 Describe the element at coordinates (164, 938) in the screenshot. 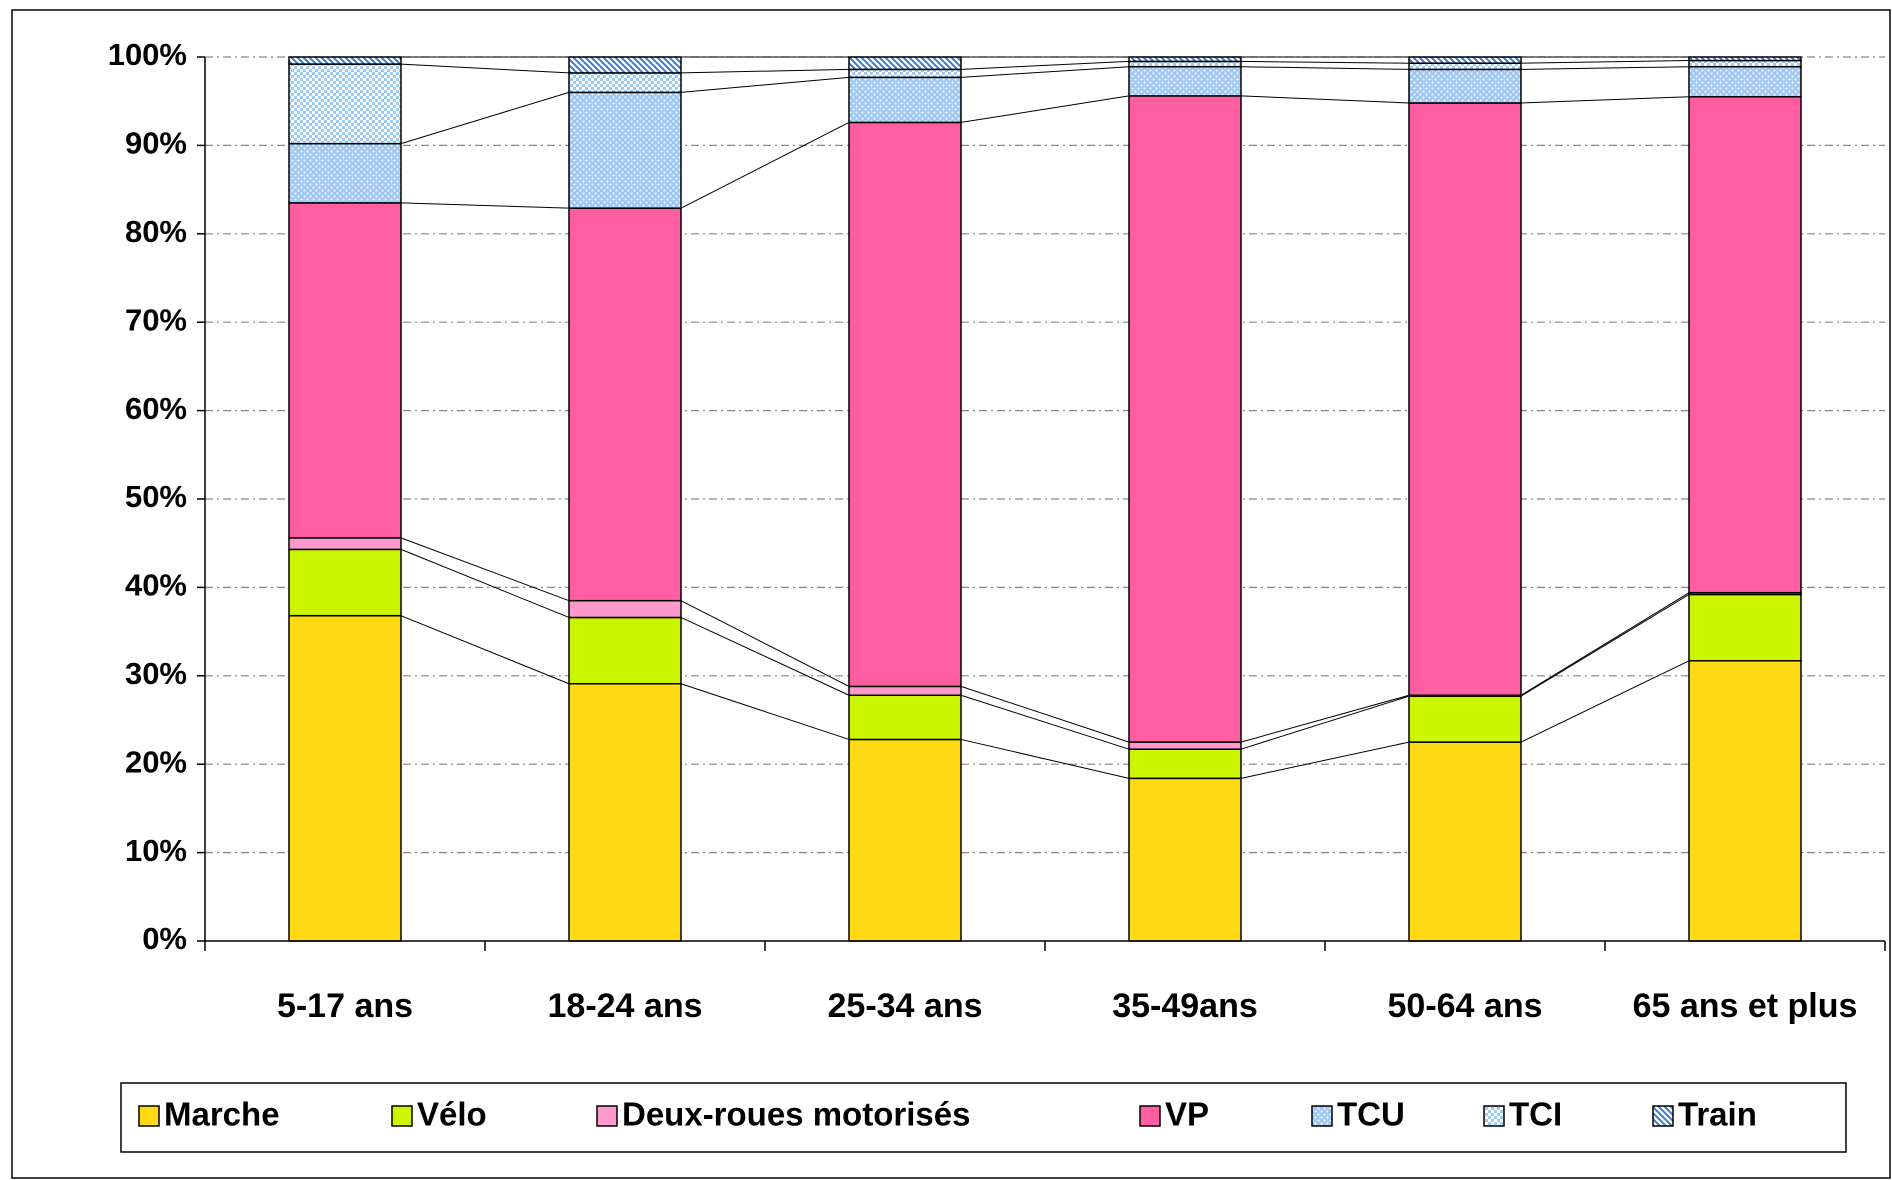

I see `y-tick-label: 0%` at that location.